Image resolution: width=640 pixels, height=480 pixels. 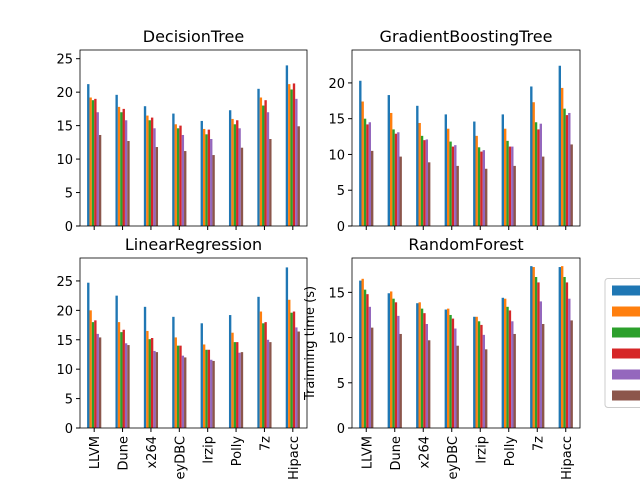 What do you see at coordinates (336, 293) in the screenshot?
I see `y-tick-label: 15` at bounding box center [336, 293].